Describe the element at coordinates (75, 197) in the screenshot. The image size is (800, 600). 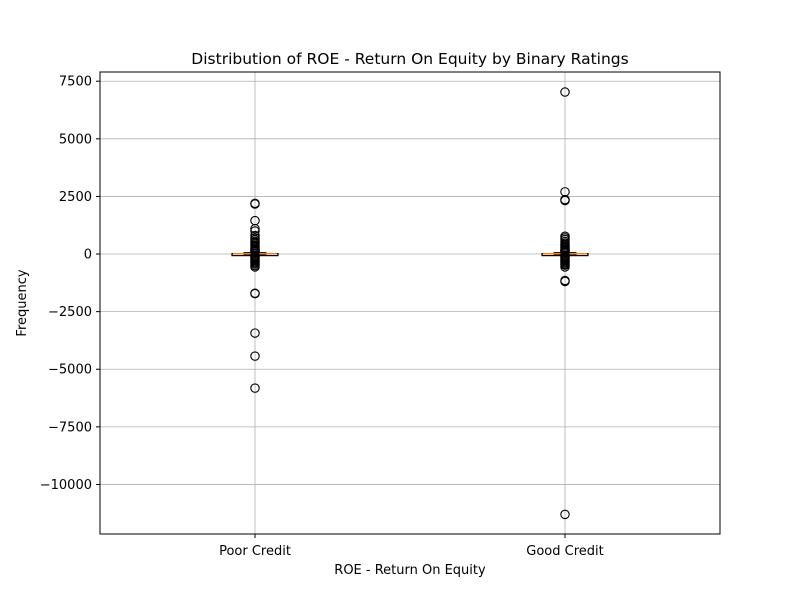
I see `y-tick-label: 2500` at that location.